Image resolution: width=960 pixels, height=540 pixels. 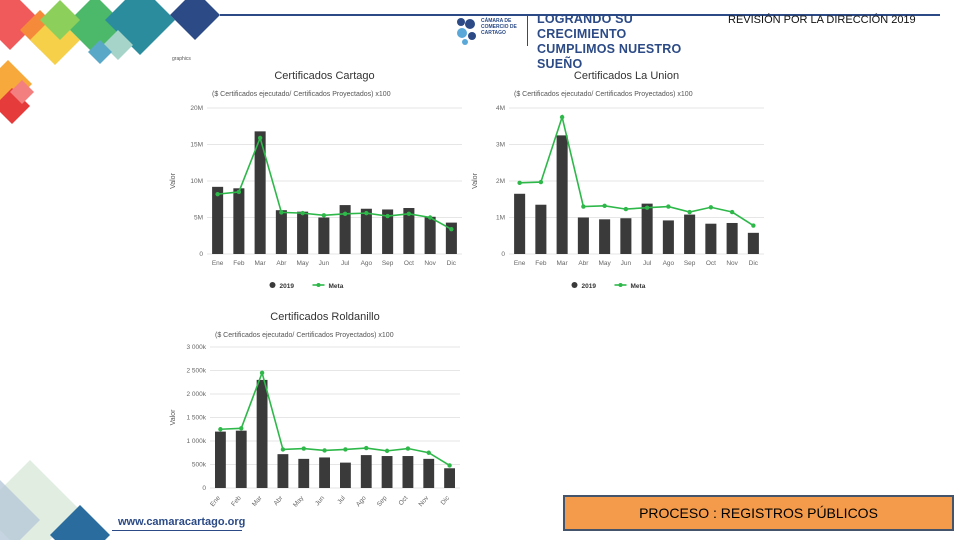 I want to click on x-tick-label: Jun, so click(x=324, y=263).